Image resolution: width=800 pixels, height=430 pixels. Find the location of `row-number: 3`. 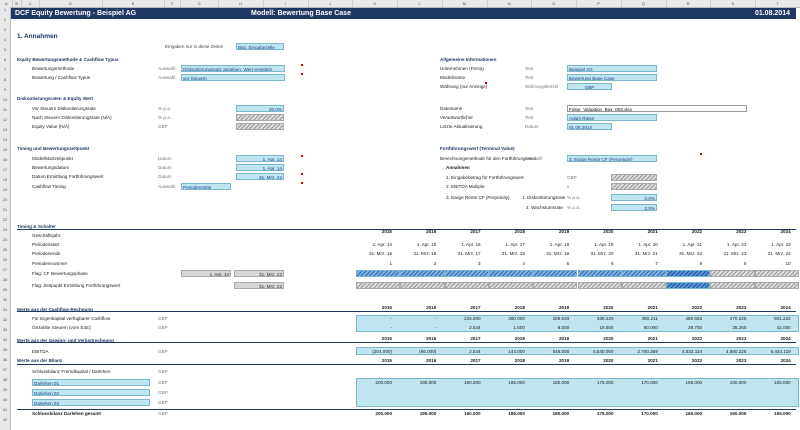

row-number: 3 is located at coordinates (5, 30).